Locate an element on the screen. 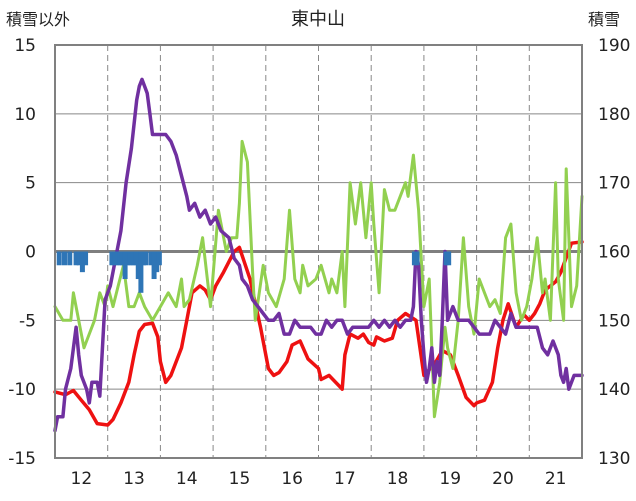 The image size is (636, 501). chart-title: 東中山 is located at coordinates (318, 19).